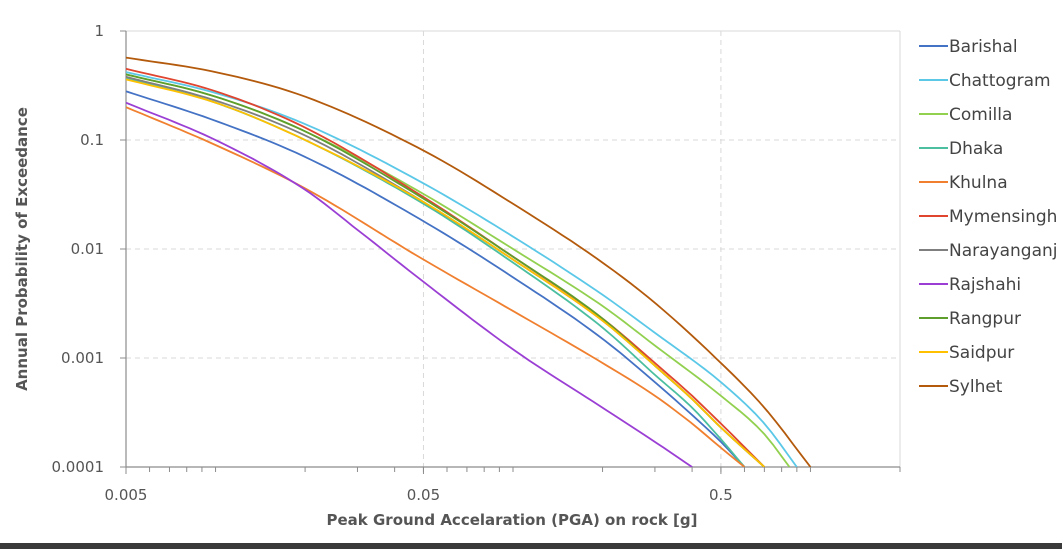 This screenshot has height=549, width=1062. Describe the element at coordinates (1003, 217) in the screenshot. I see `legend-label: Mymensingh` at that location.